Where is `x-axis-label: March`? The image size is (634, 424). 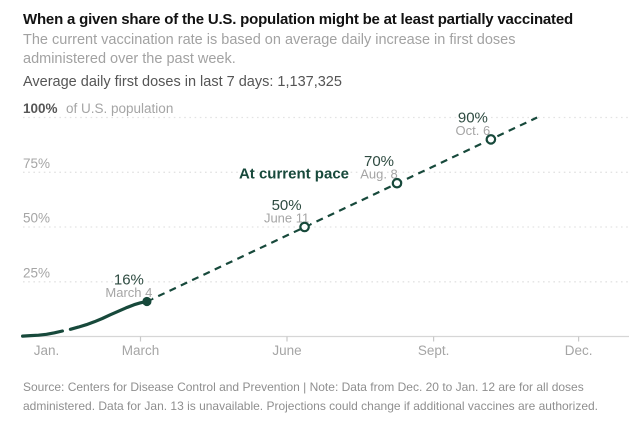 x-axis-label: March is located at coordinates (141, 350).